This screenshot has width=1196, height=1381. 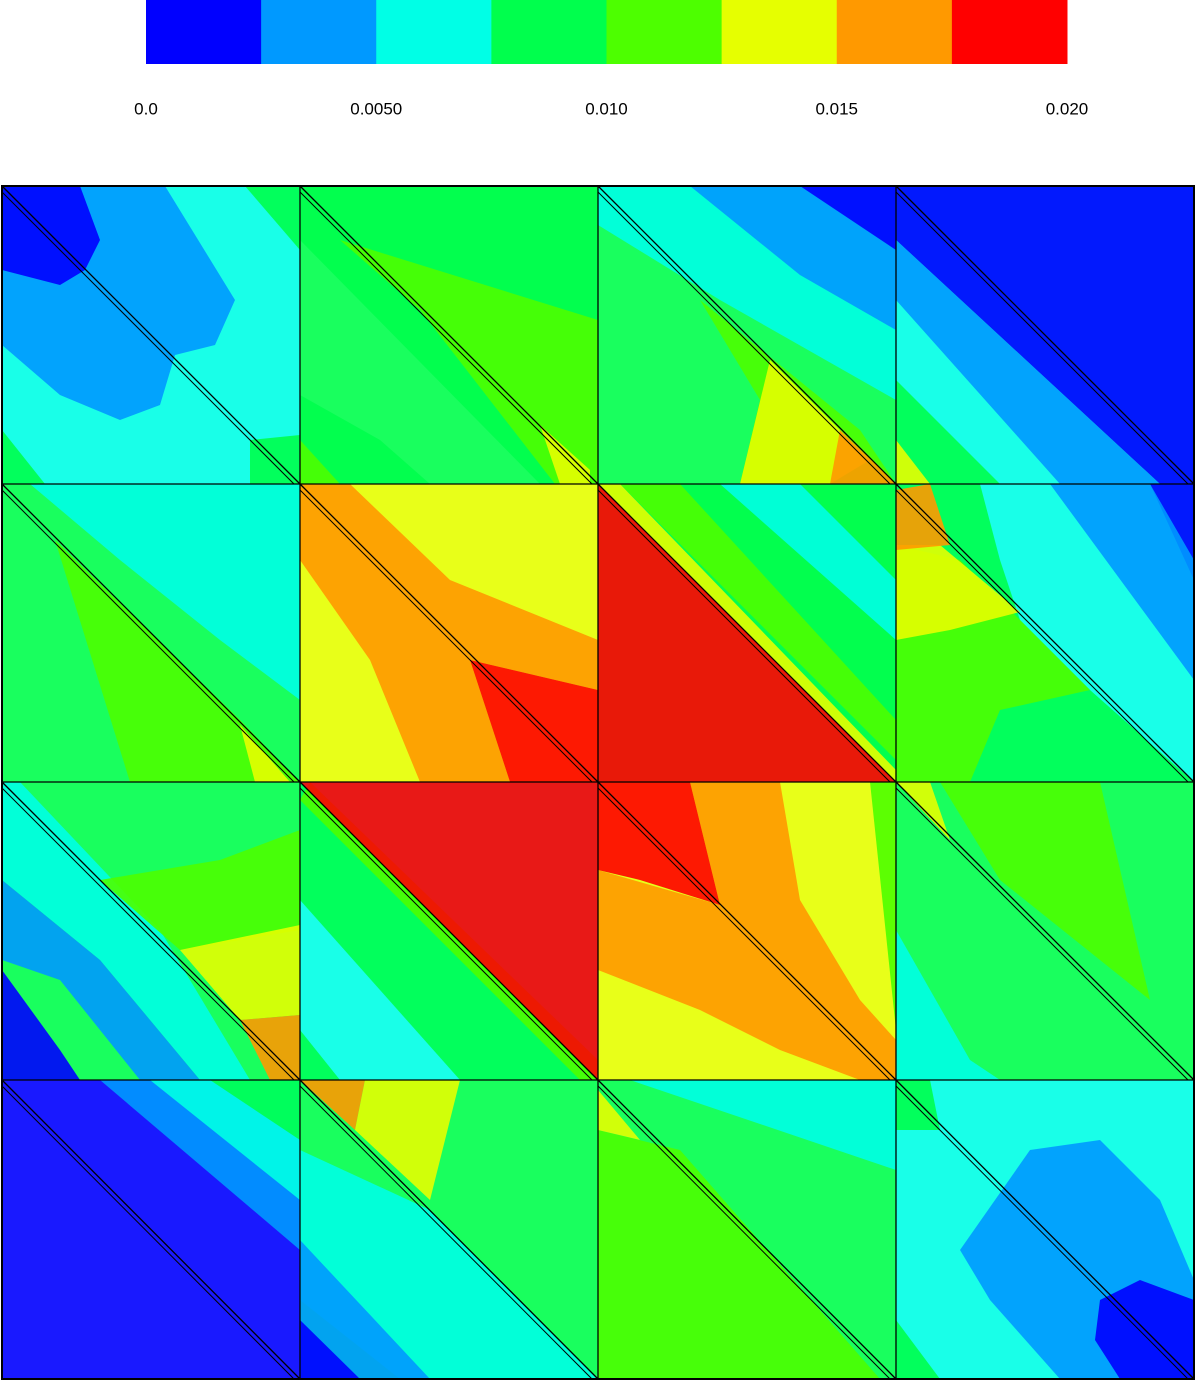 What do you see at coordinates (606, 108) in the screenshot?
I see `colorbar-tick-label: 0.010` at bounding box center [606, 108].